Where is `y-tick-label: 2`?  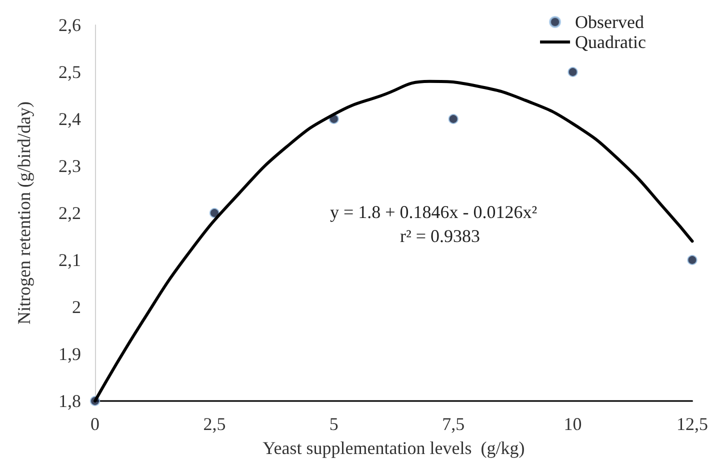 y-tick-label: 2 is located at coordinates (76, 307).